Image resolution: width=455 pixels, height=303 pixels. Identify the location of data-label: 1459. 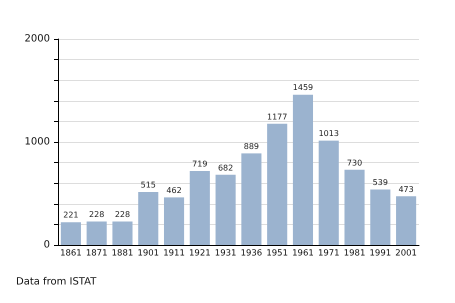
(303, 87).